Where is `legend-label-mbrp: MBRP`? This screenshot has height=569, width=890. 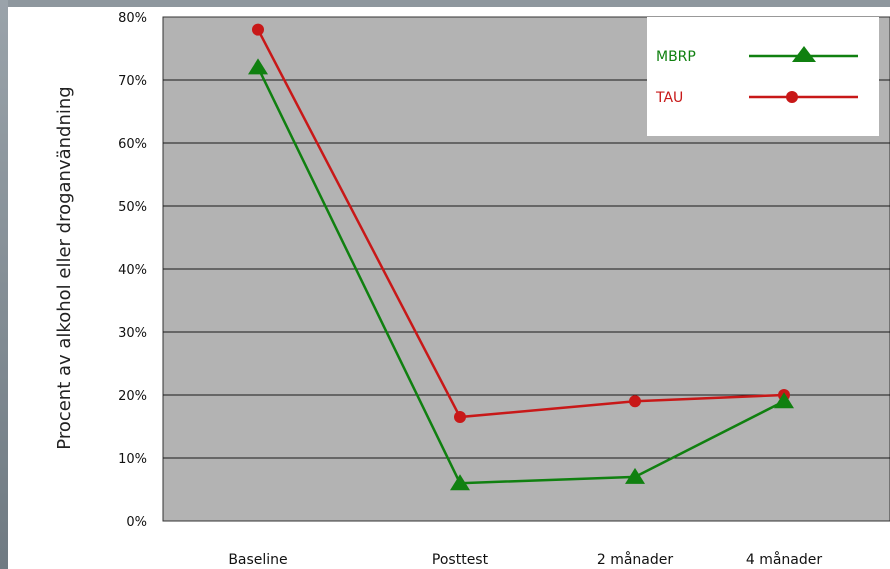
legend-label-mbrp: MBRP is located at coordinates (676, 57).